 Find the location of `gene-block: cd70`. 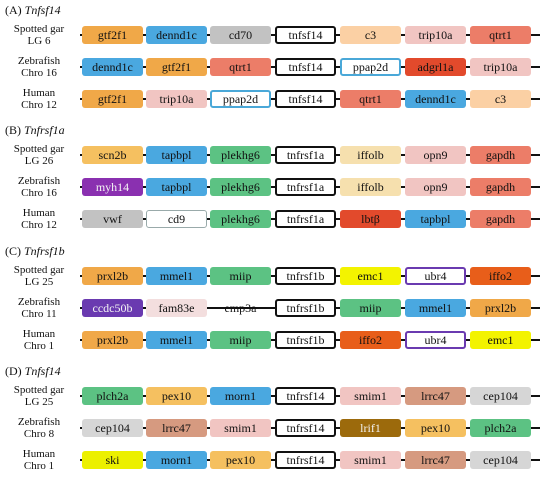

gene-block: cd70 is located at coordinates (240, 35).